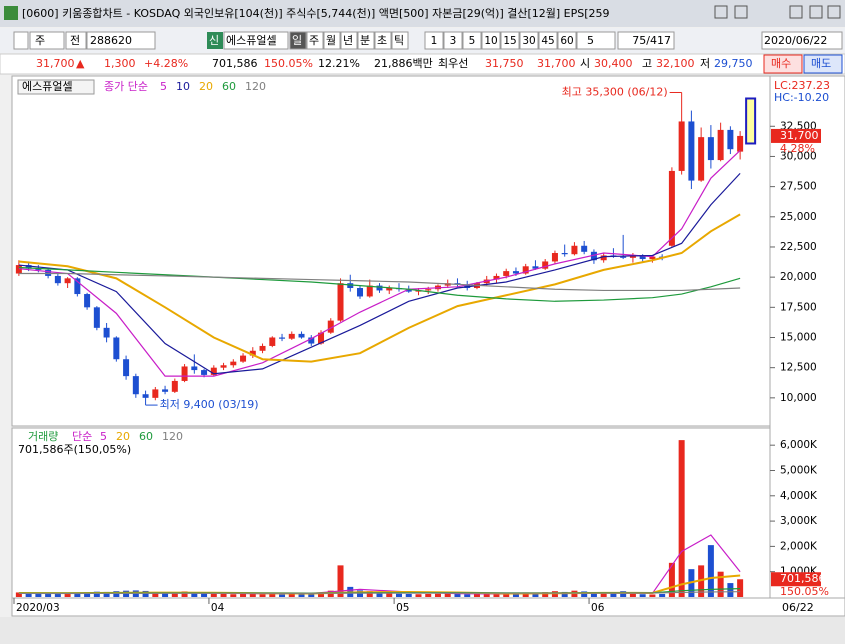 The width and height of the screenshot is (845, 644). What do you see at coordinates (120, 63) in the screenshot?
I see `change: 1,300` at bounding box center [120, 63].